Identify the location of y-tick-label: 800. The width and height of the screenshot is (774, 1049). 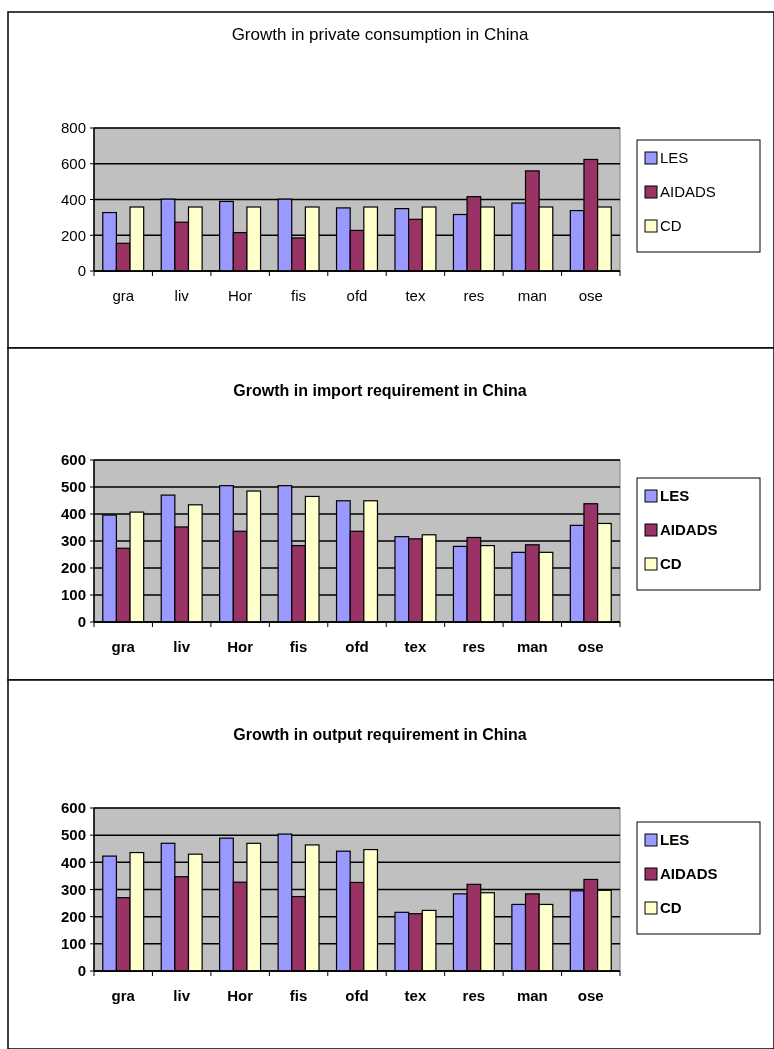
(73, 128).